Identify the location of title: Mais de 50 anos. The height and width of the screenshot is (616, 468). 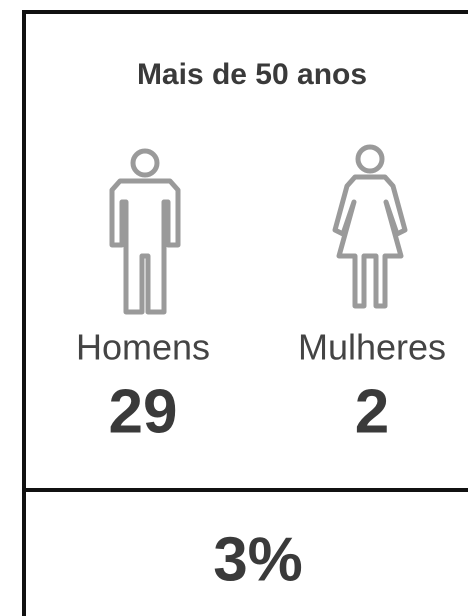
(252, 74).